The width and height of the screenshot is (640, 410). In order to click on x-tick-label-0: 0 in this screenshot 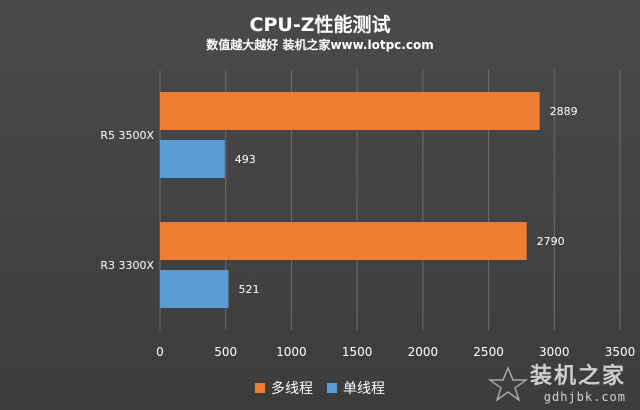, I will do `click(160, 352)`.